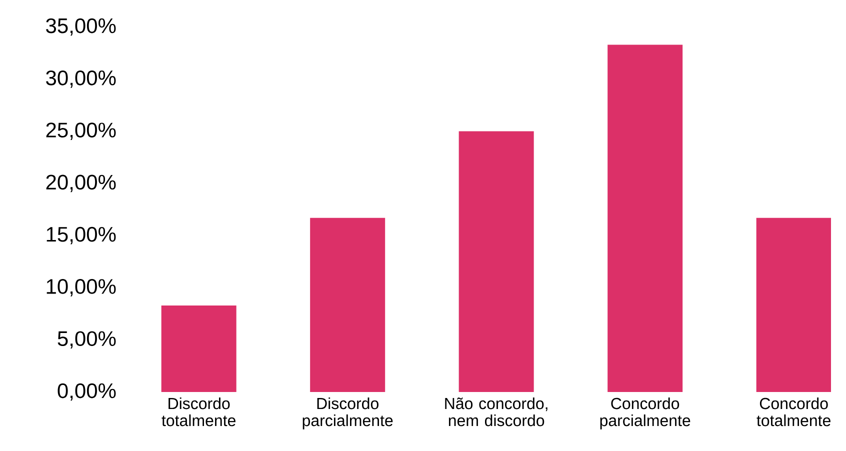  Describe the element at coordinates (81, 27) in the screenshot. I see `y-tick-label: 35,00%` at that location.